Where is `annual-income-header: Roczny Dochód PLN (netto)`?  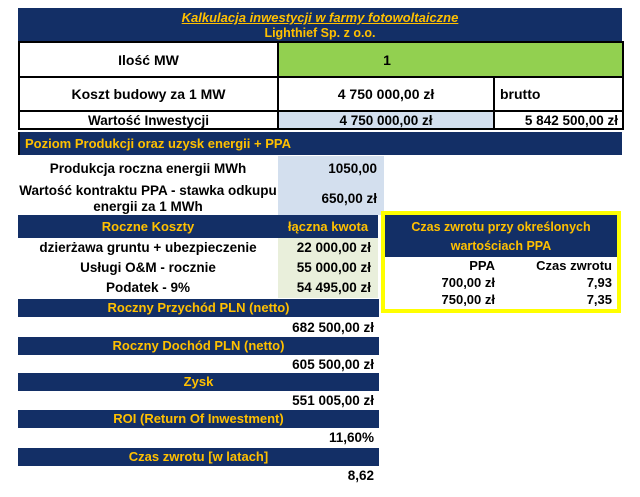 annual-income-header: Roczny Dochód PLN (netto) is located at coordinates (198, 346).